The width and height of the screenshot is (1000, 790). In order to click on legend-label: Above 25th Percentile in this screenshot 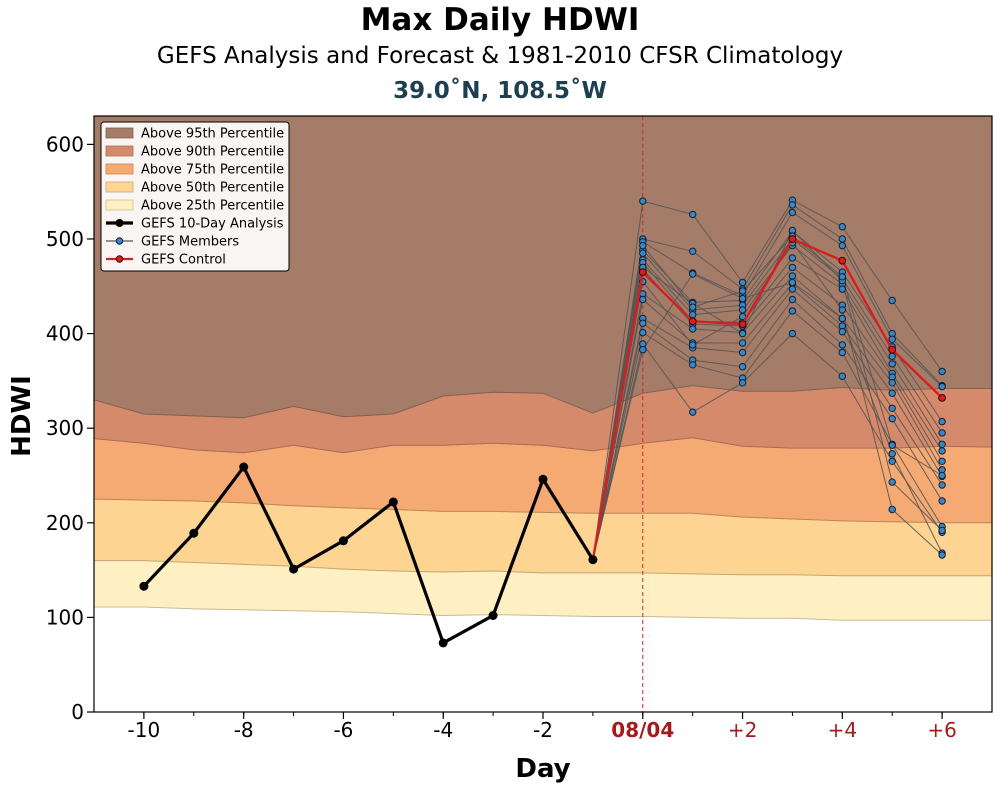, I will do `click(212, 206)`.